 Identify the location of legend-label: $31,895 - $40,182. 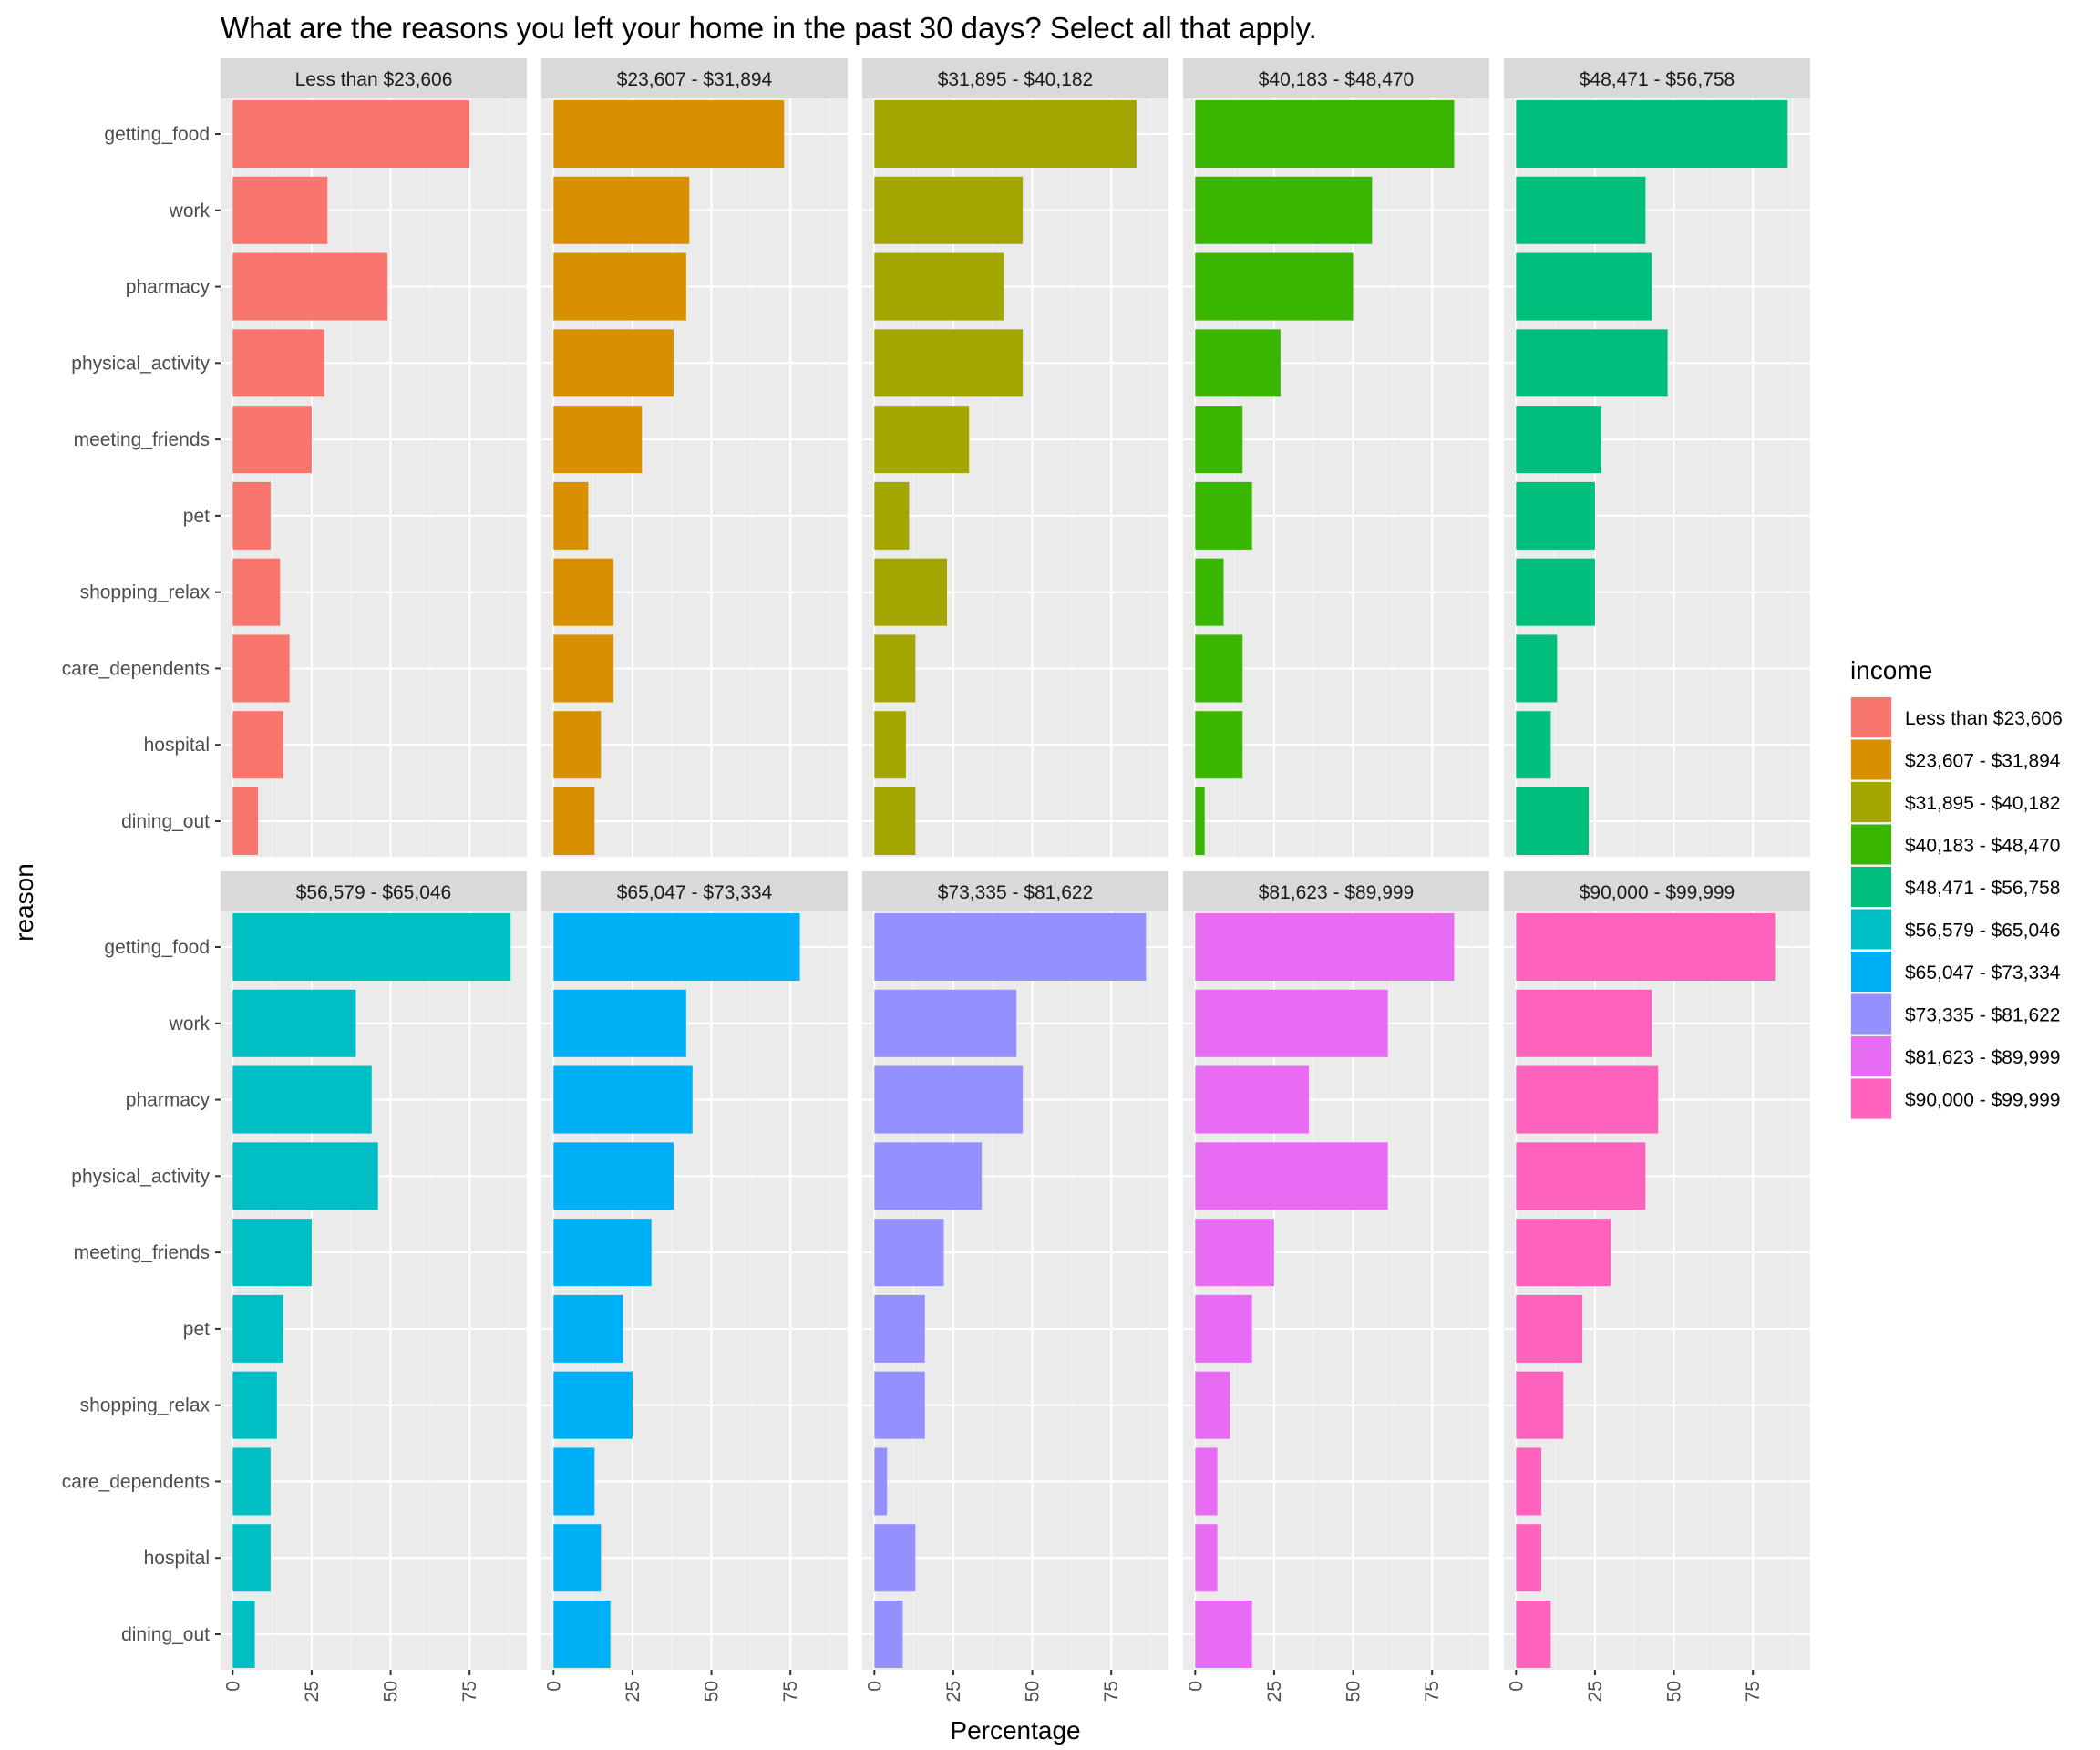
(1983, 804).